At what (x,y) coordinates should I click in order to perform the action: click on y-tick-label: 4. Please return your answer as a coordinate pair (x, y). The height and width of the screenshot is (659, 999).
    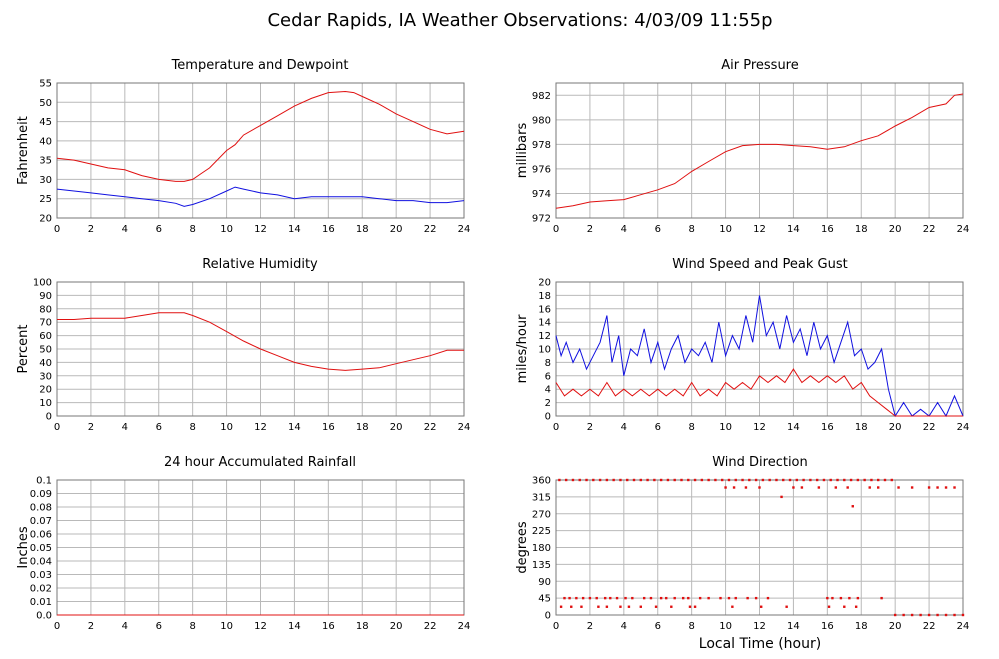
    Looking at the image, I should click on (548, 390).